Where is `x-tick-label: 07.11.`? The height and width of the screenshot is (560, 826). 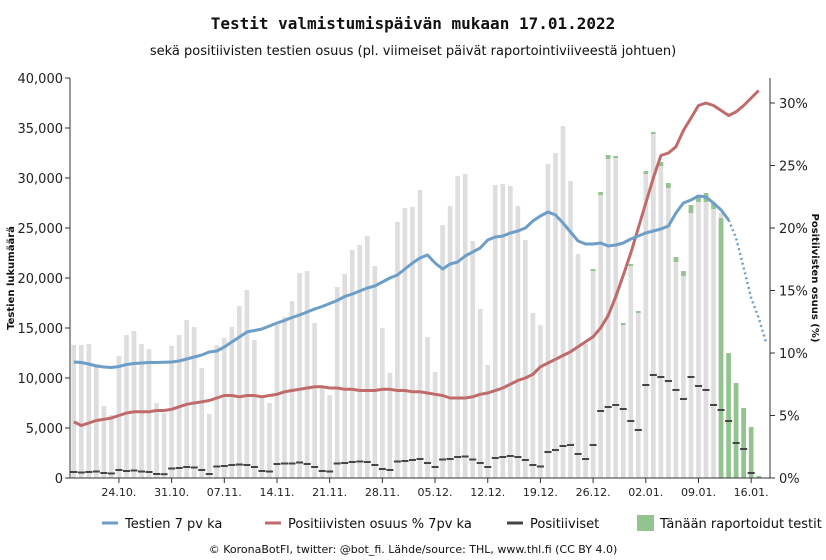
x-tick-label: 07.11. is located at coordinates (224, 492).